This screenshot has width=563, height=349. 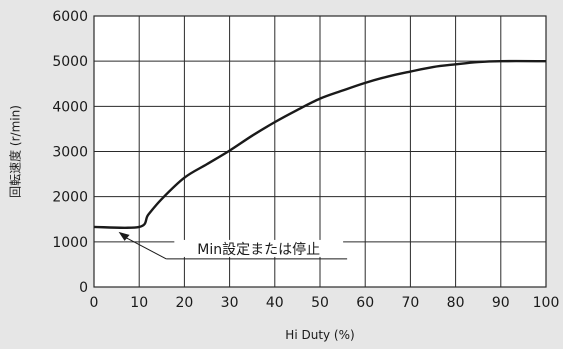 I want to click on x-tick-label: 50, so click(x=320, y=303).